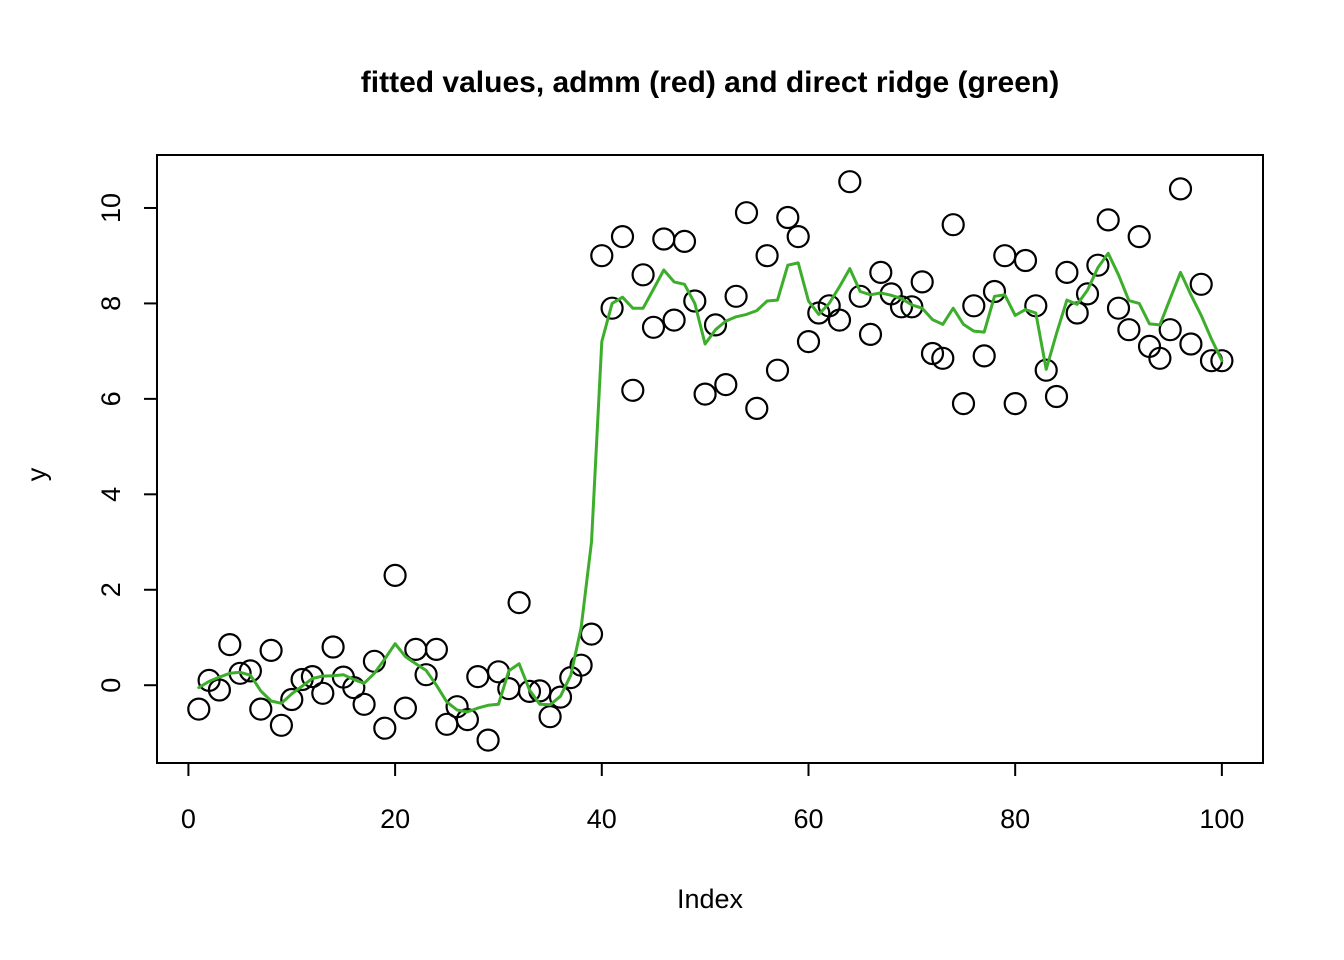  Describe the element at coordinates (710, 899) in the screenshot. I see `x-axis-label: Index` at that location.